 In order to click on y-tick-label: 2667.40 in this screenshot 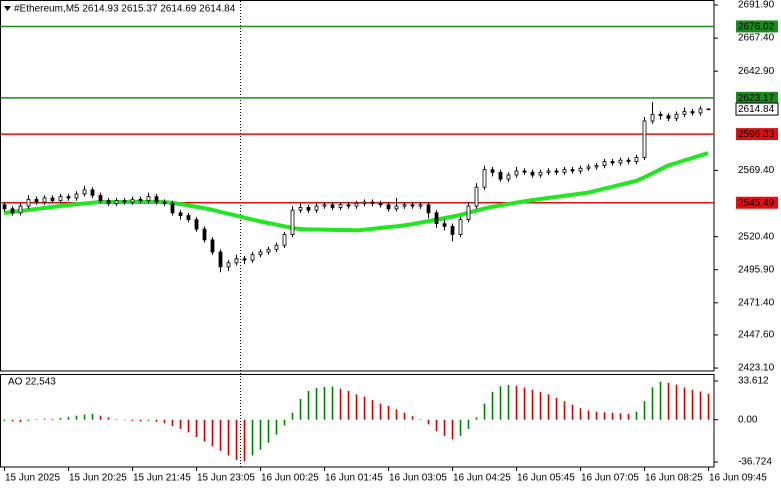, I will do `click(756, 38)`.